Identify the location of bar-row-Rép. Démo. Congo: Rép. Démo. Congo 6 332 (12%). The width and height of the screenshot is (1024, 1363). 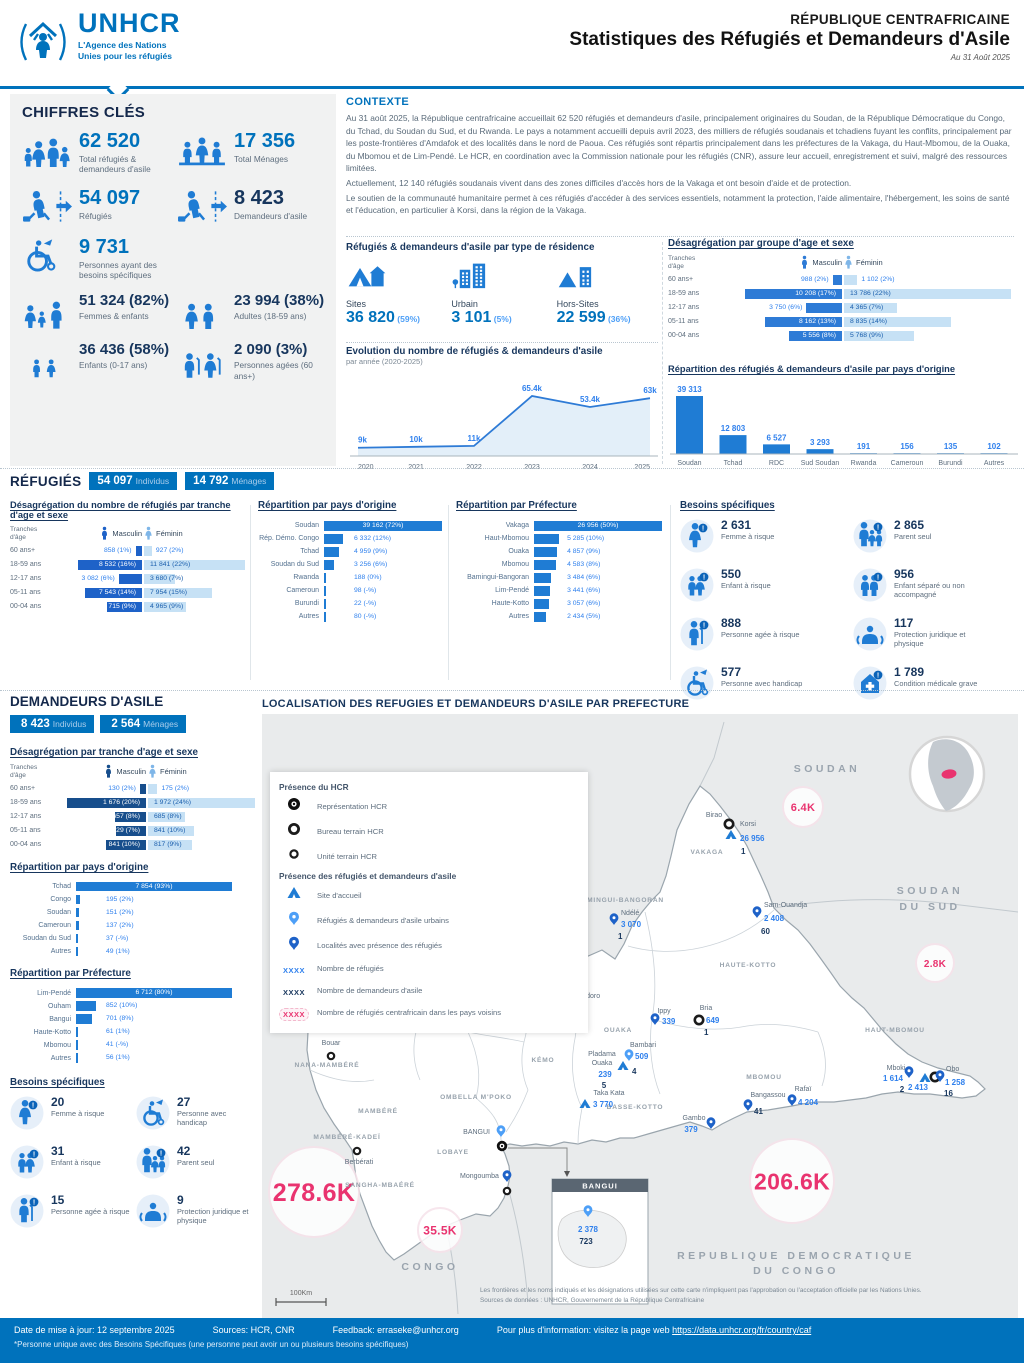
(353, 539).